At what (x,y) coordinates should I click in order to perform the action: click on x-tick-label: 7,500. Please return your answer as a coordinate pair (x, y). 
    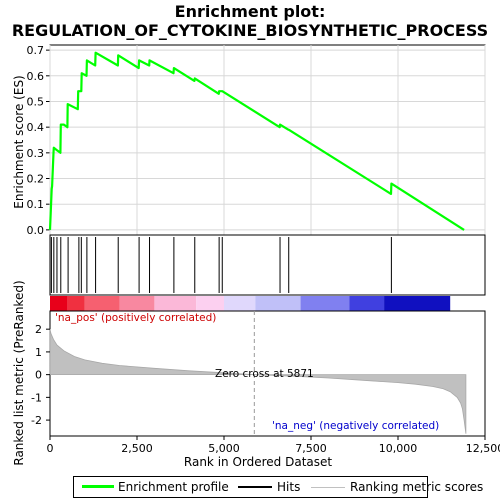
    Looking at the image, I should click on (311, 448).